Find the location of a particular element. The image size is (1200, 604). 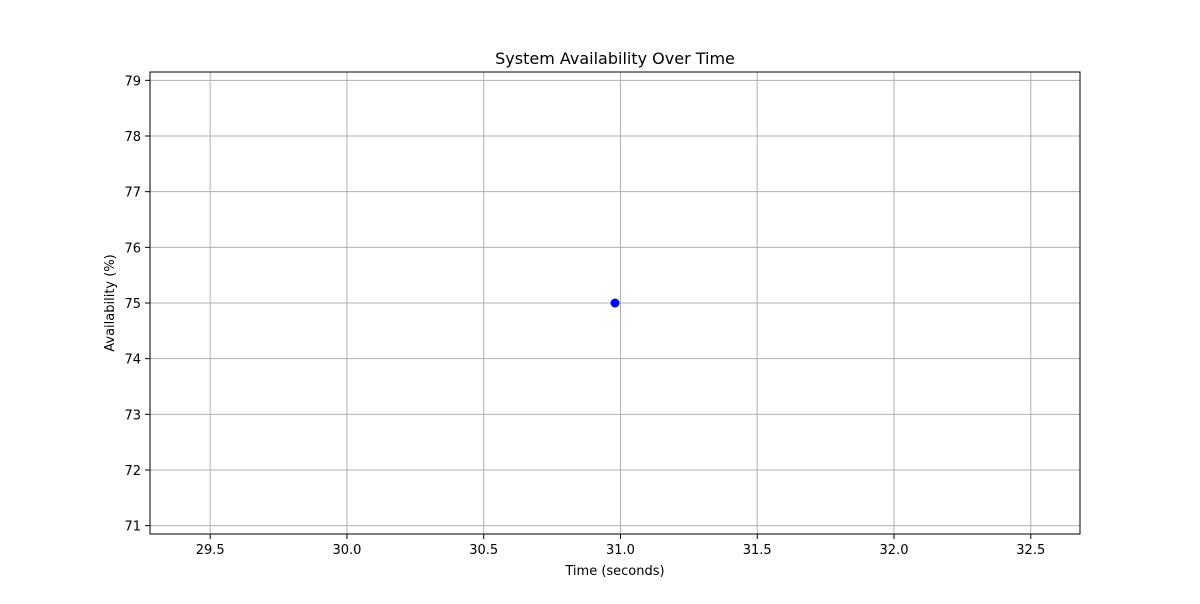

y-tick-label: 79 is located at coordinates (132, 81).